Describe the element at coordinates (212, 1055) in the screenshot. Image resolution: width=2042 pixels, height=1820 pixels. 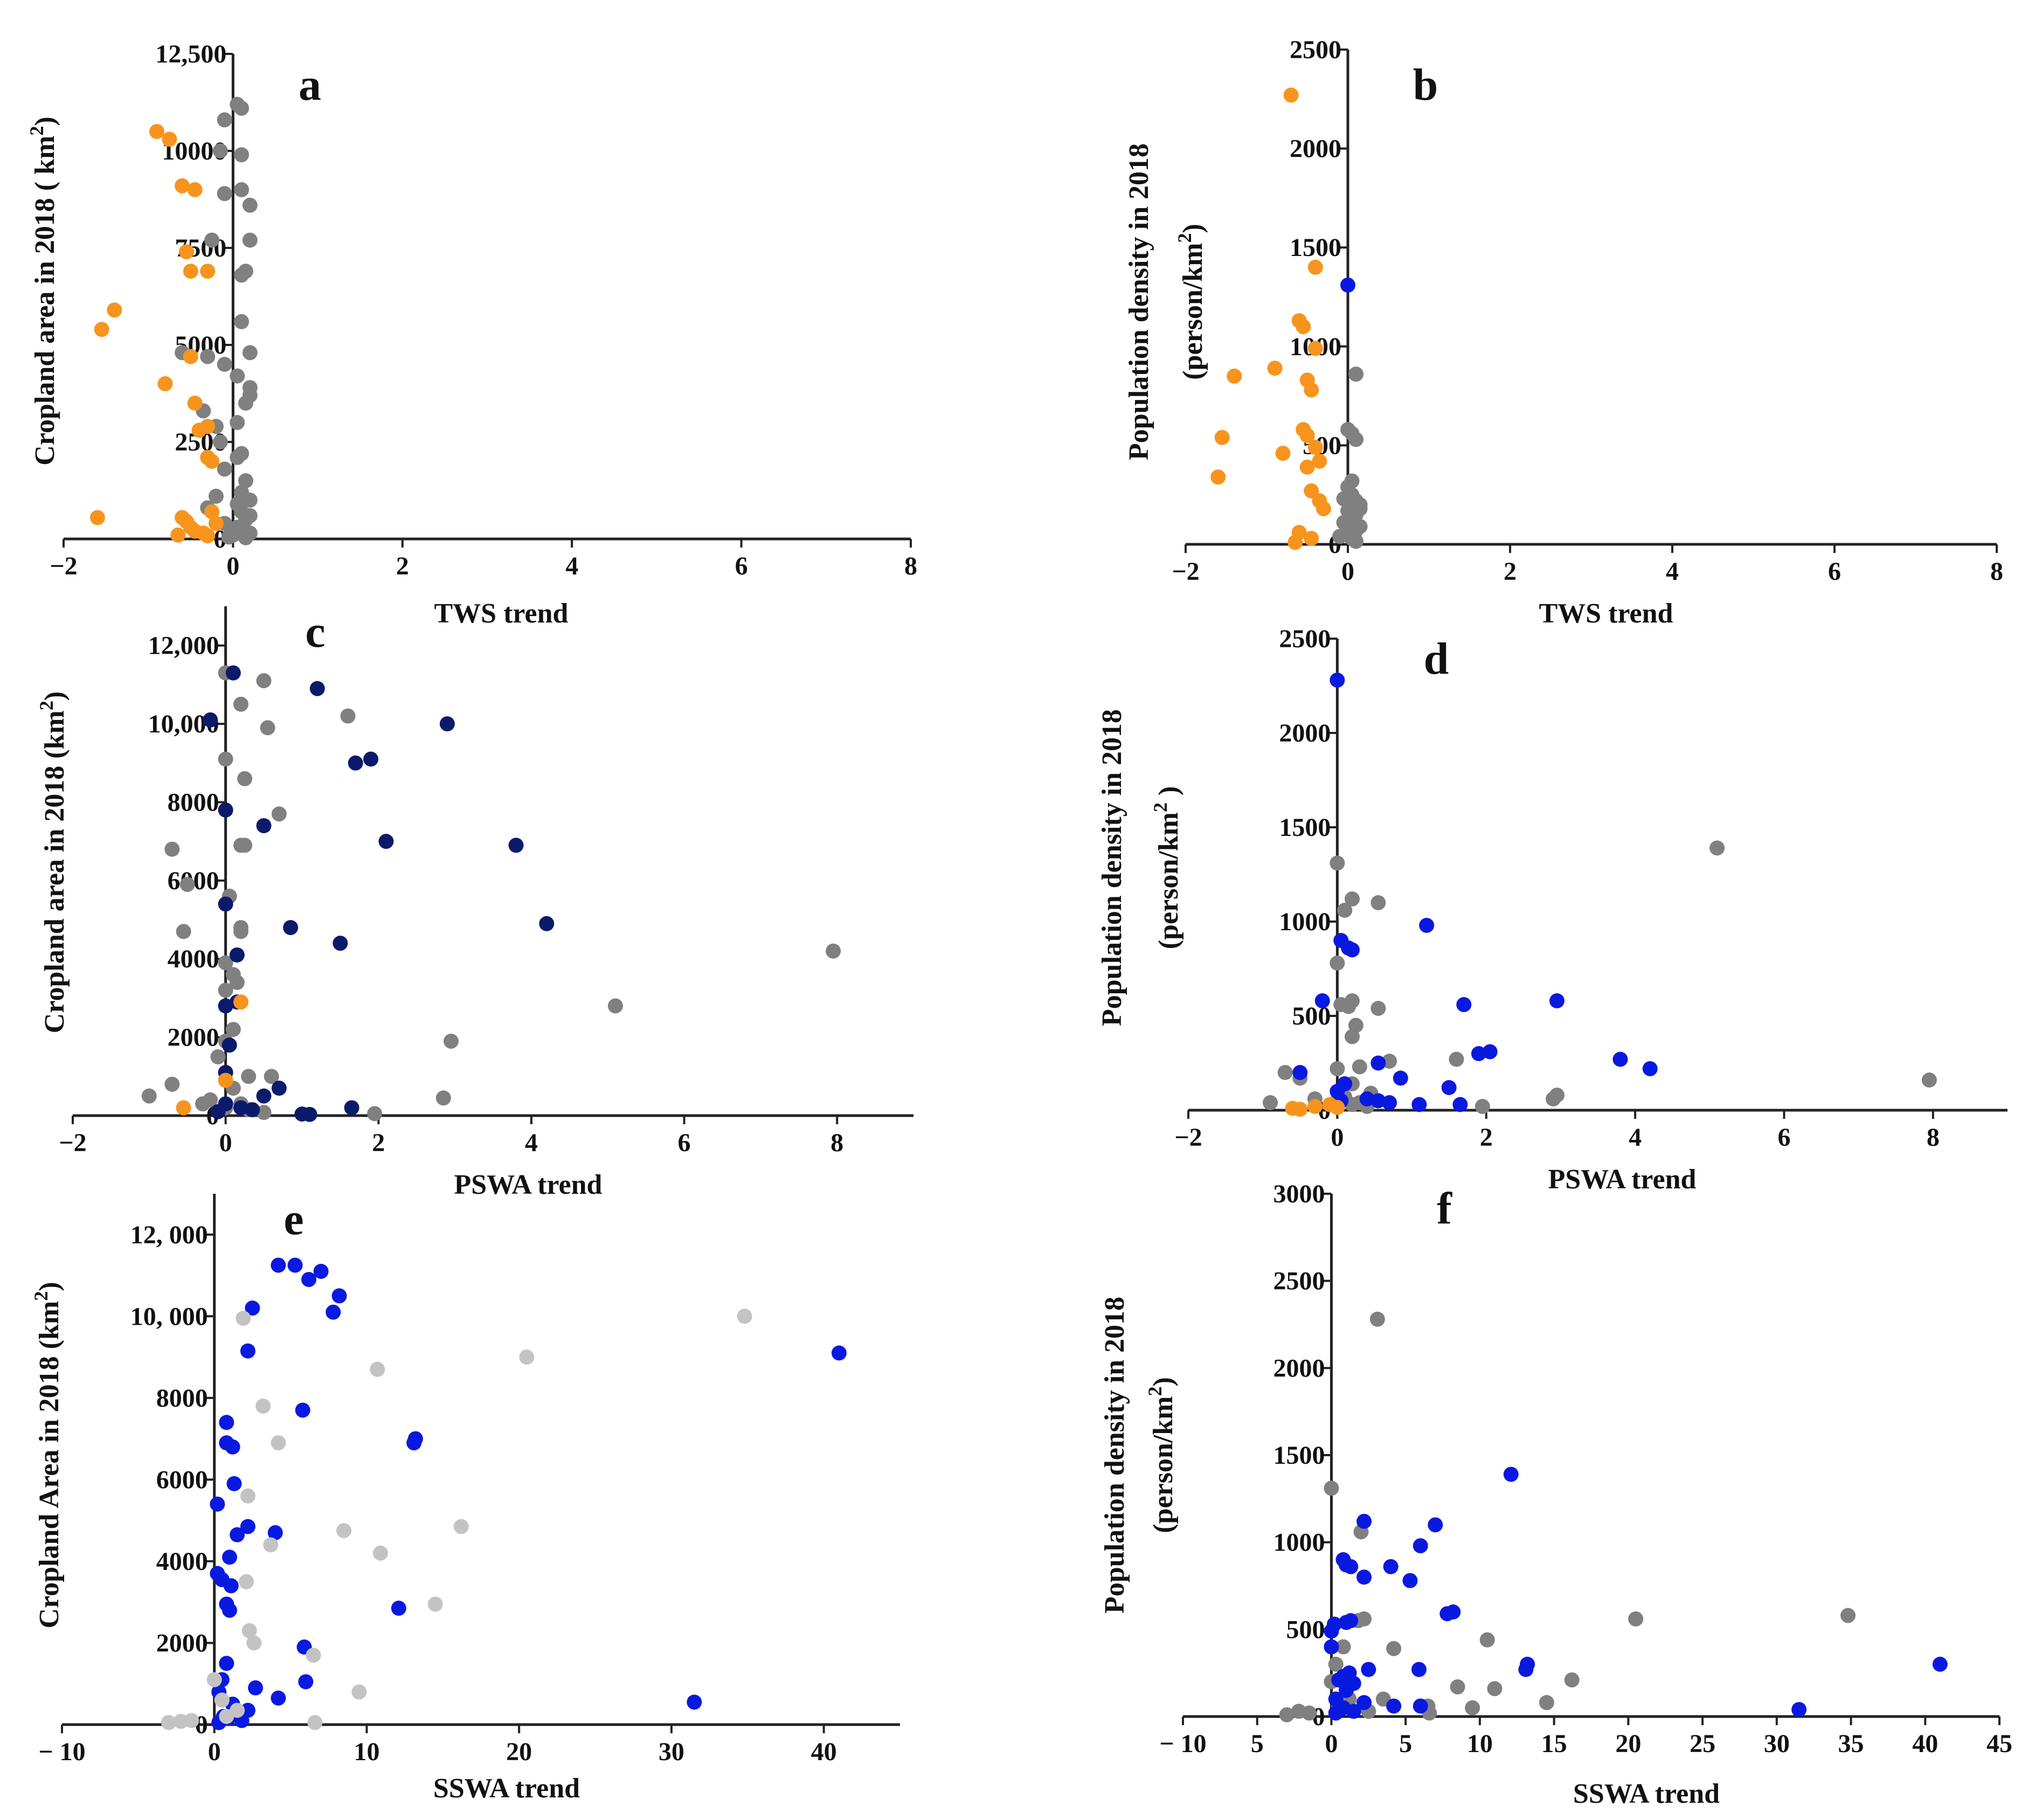
I see `series-c-orange` at that location.